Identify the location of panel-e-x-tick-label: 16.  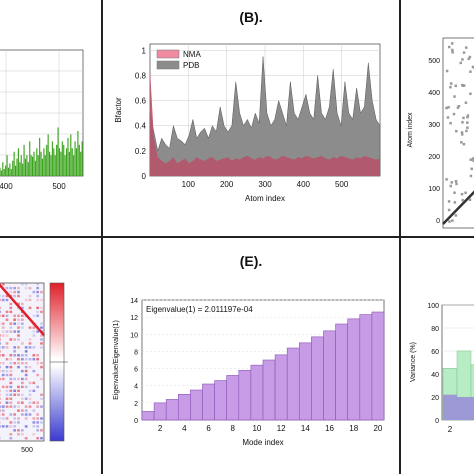
(329, 428).